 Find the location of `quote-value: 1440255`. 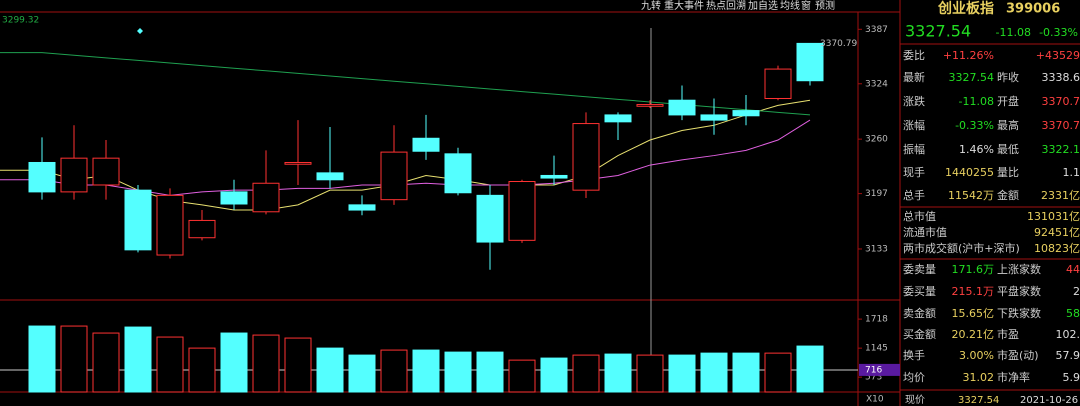

quote-value: 1440255 is located at coordinates (969, 172).